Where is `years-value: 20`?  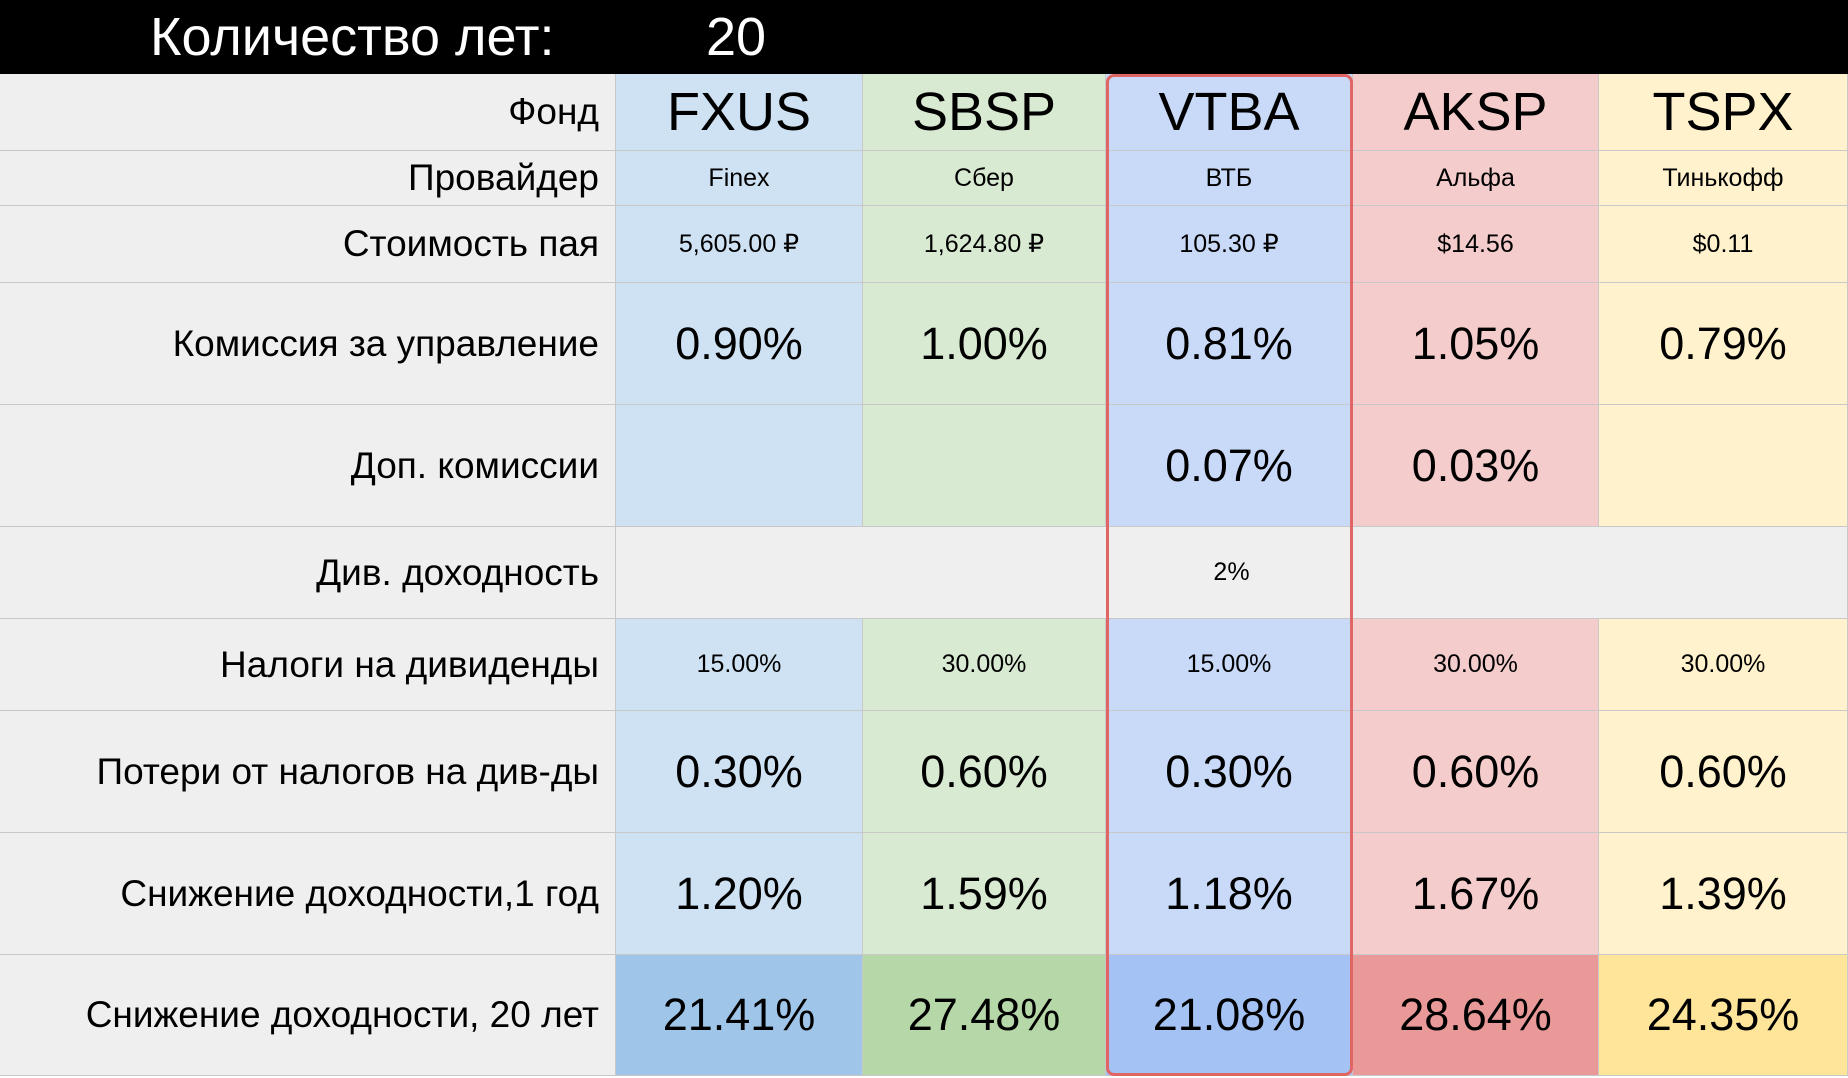 years-value: 20 is located at coordinates (736, 37).